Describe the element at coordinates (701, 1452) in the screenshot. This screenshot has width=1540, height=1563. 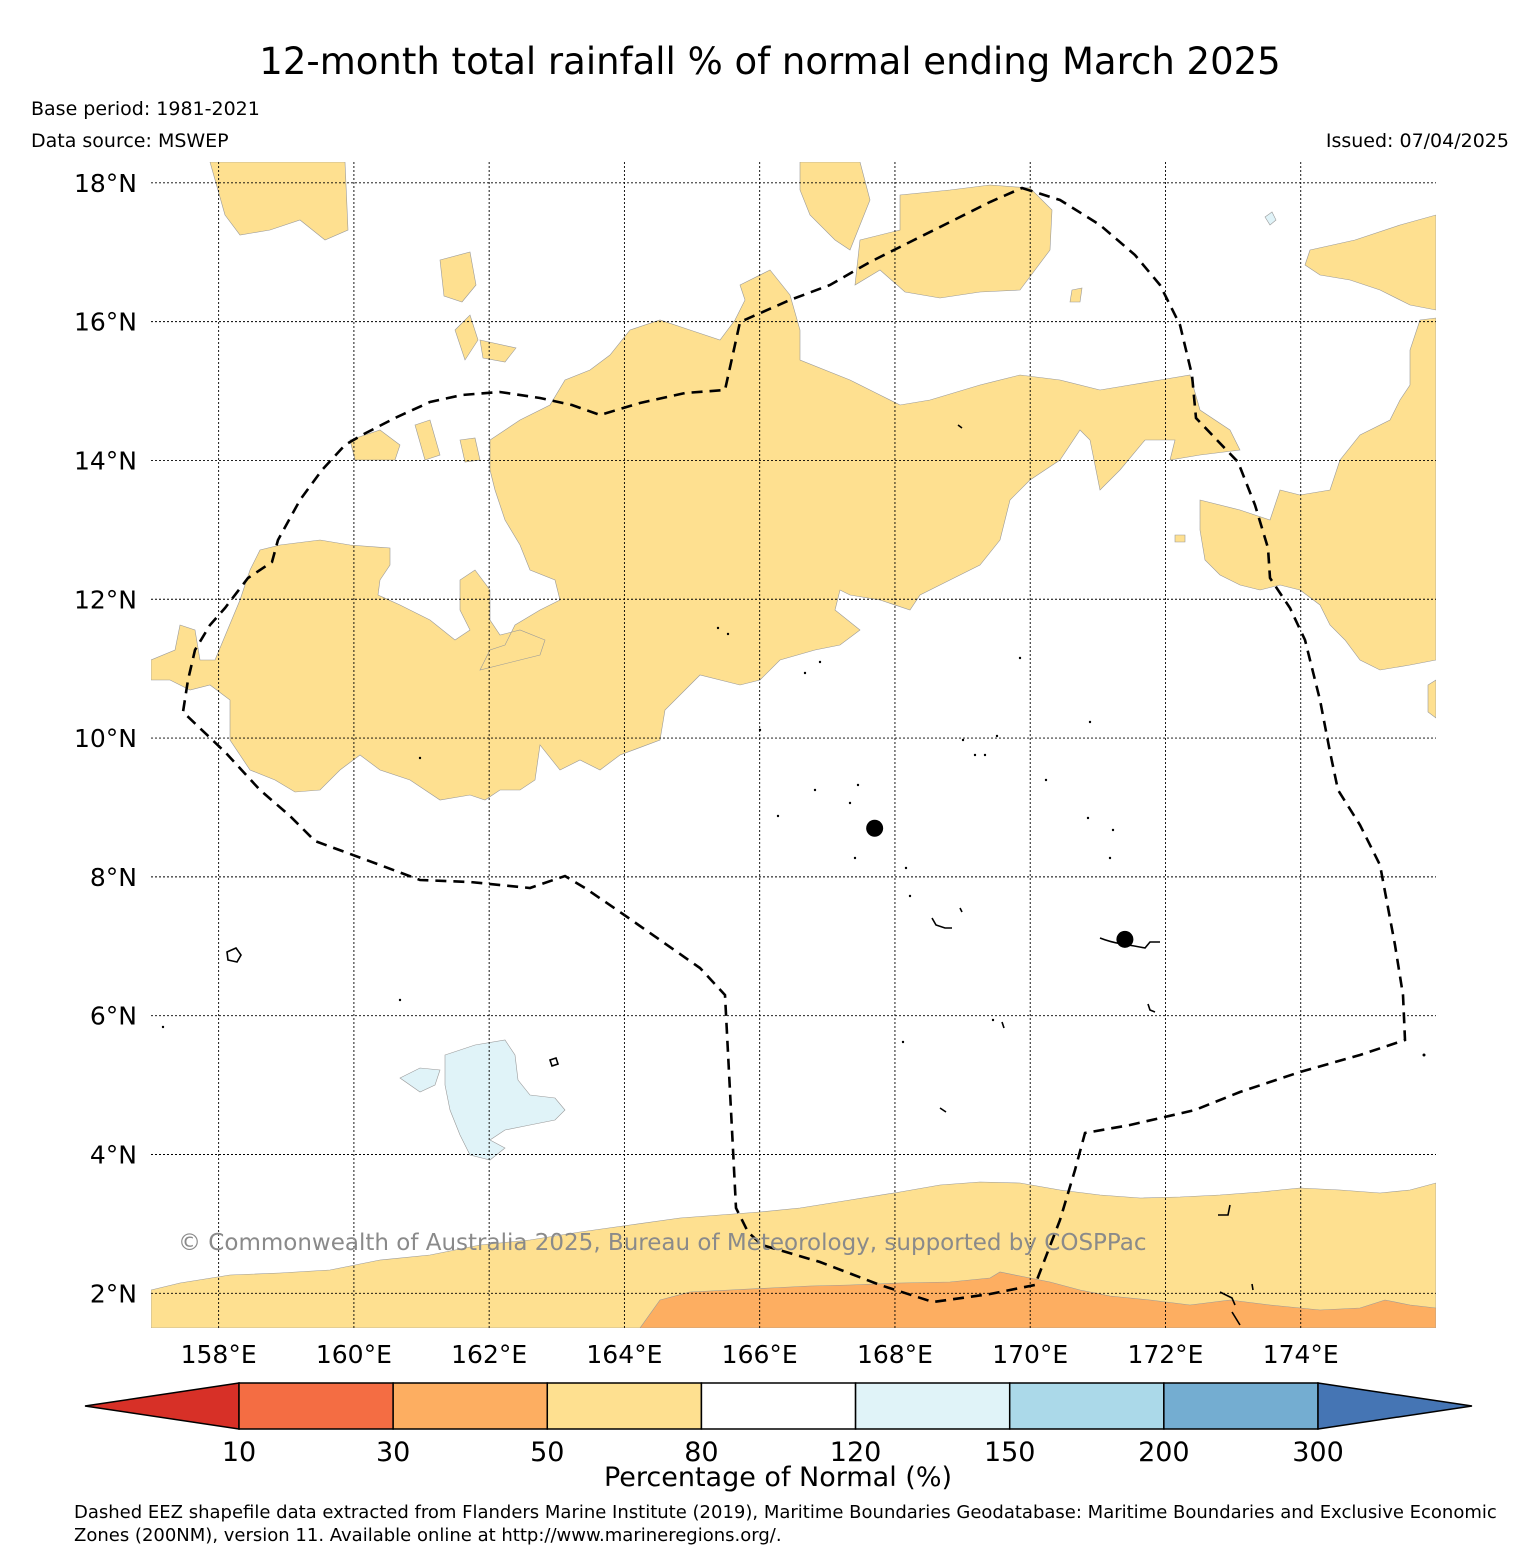
I see `colorbar-label: 80` at that location.